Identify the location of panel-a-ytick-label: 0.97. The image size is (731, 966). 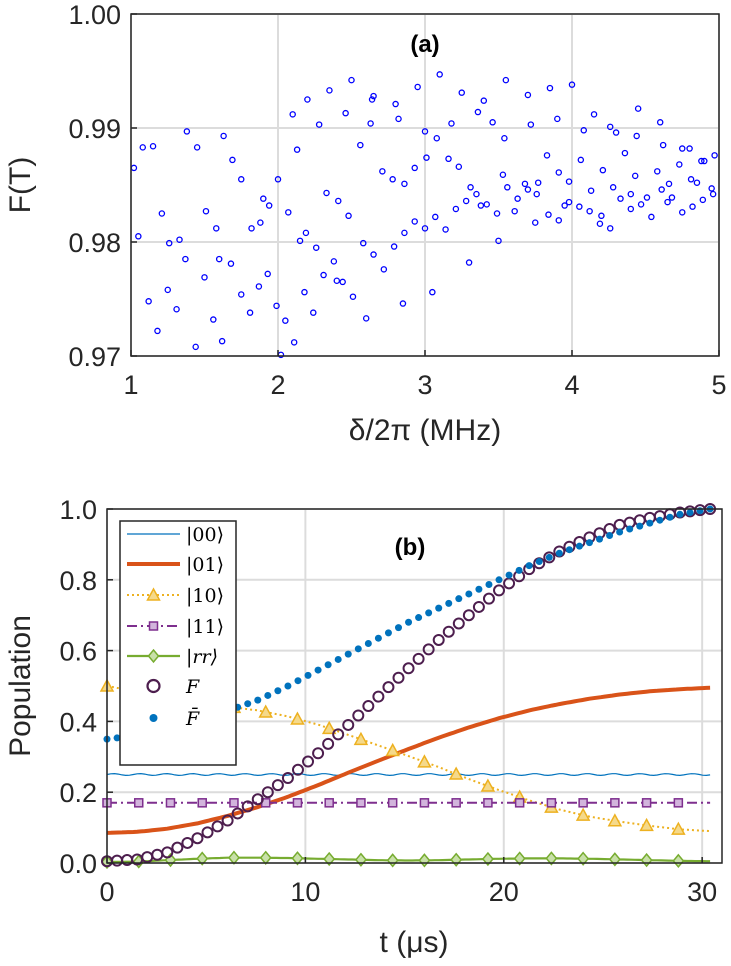
(94, 357).